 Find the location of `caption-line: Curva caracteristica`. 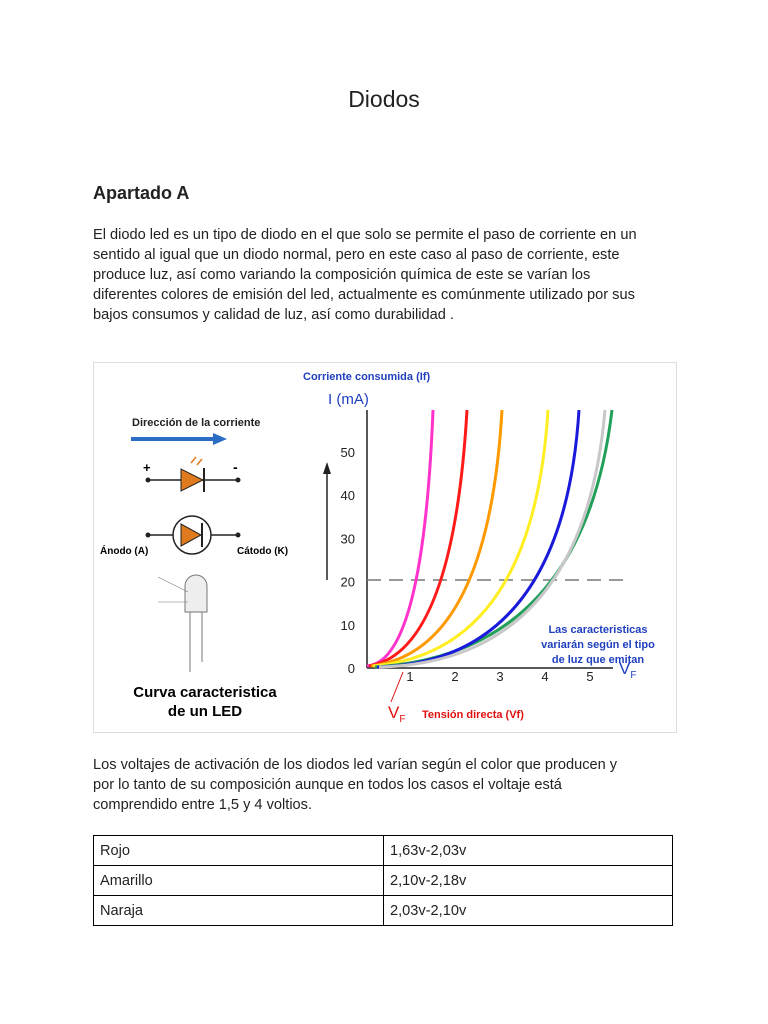

caption-line: Curva caracteristica is located at coordinates (205, 692).